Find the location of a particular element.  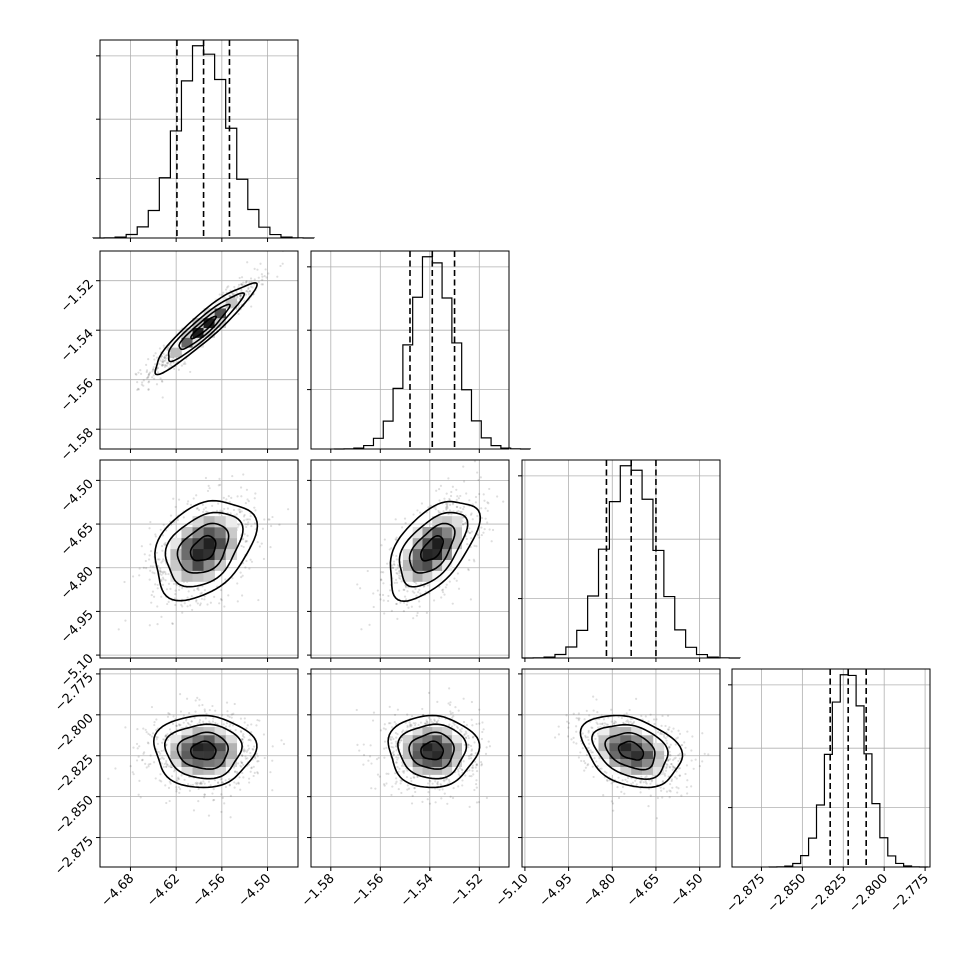

y-tick-label-p2: −4.80 is located at coordinates (77, 583).